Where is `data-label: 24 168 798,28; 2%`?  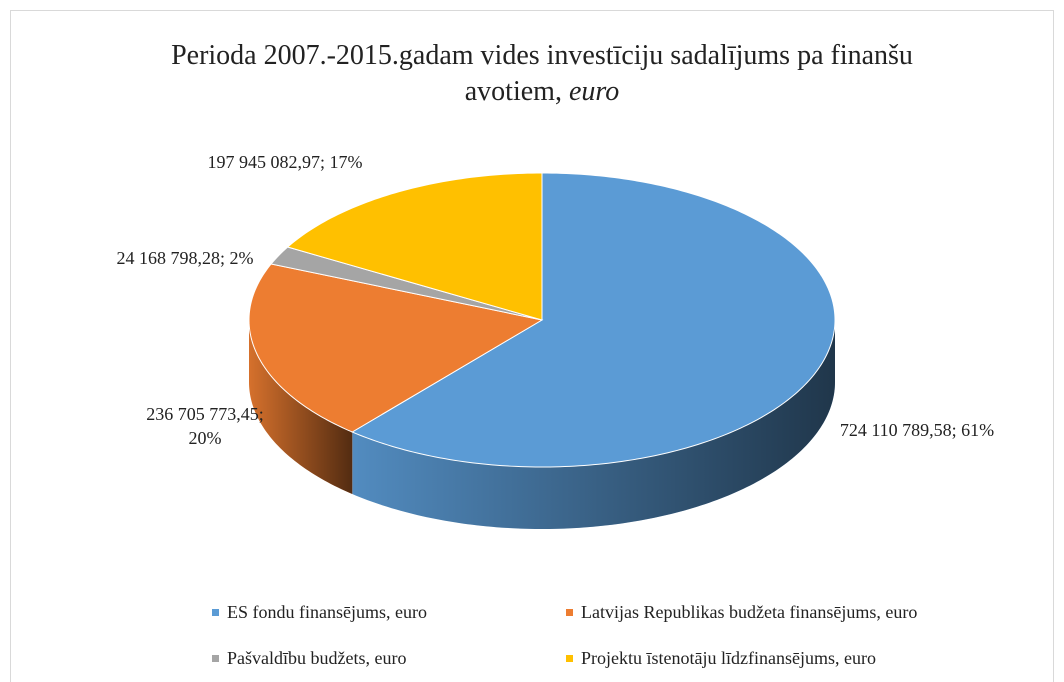
data-label: 24 168 798,28; 2% is located at coordinates (185, 258).